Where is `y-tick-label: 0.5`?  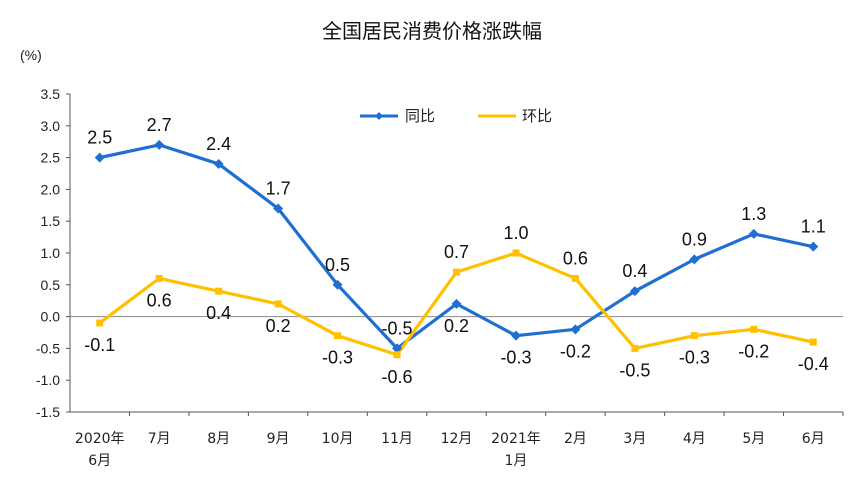
y-tick-label: 0.5 is located at coordinates (51, 285).